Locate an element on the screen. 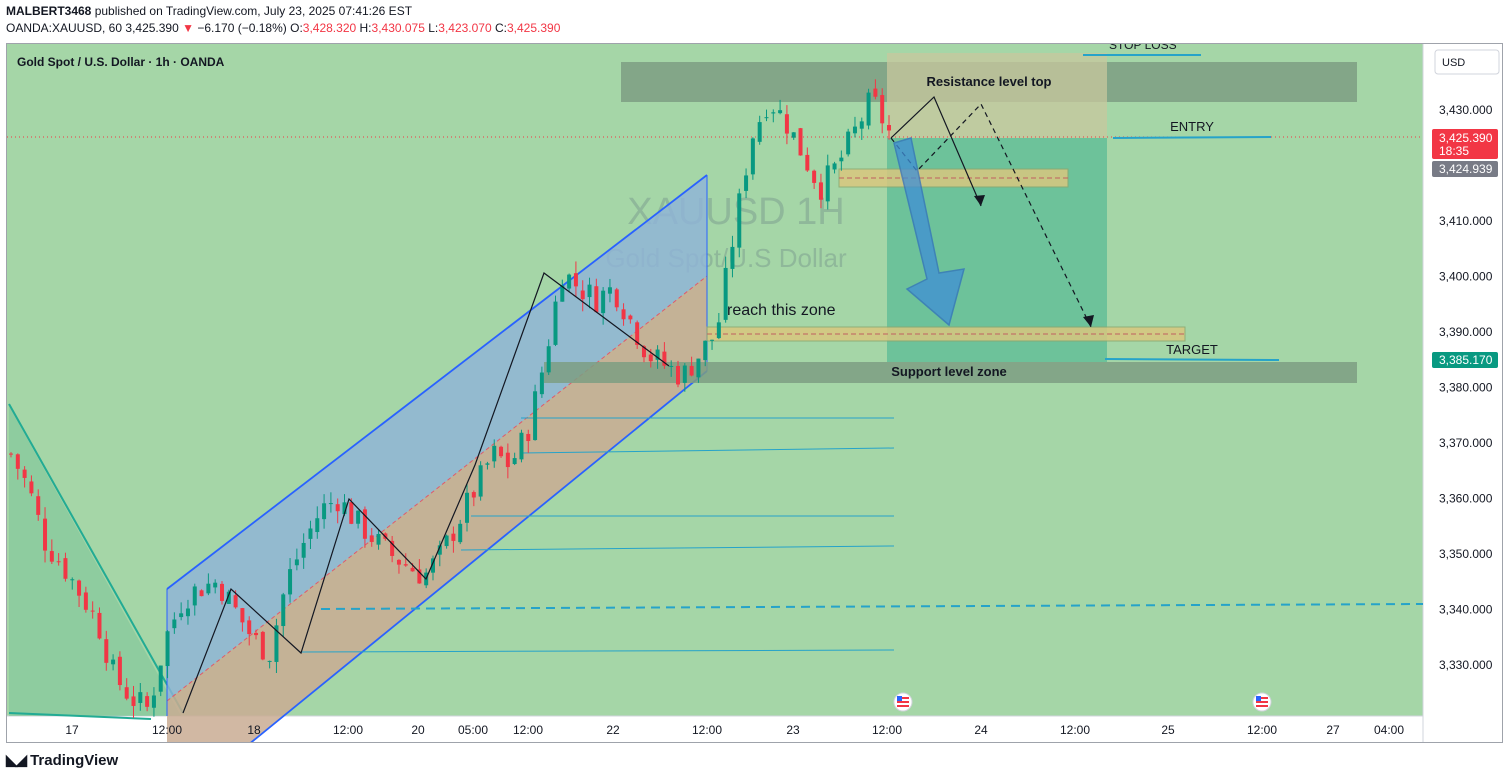  support-zone is located at coordinates (950, 372).